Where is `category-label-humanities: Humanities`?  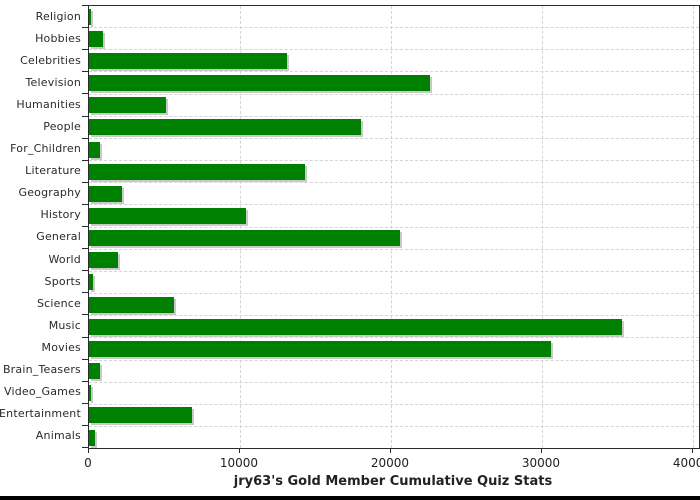
category-label-humanities: Humanities is located at coordinates (48, 104).